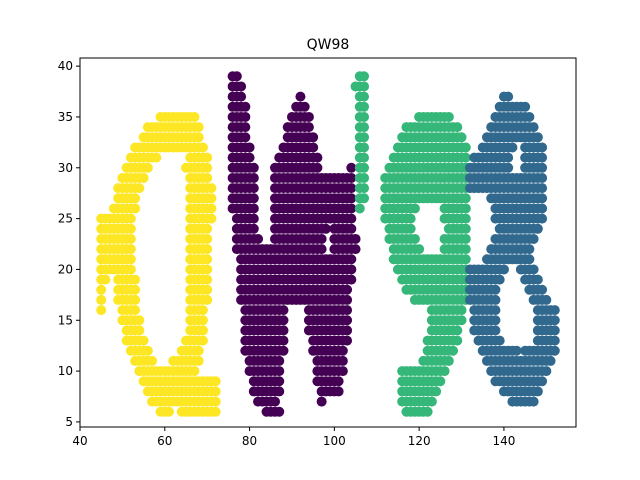  Describe the element at coordinates (65, 269) in the screenshot. I see `y-tick-label: 20` at that location.